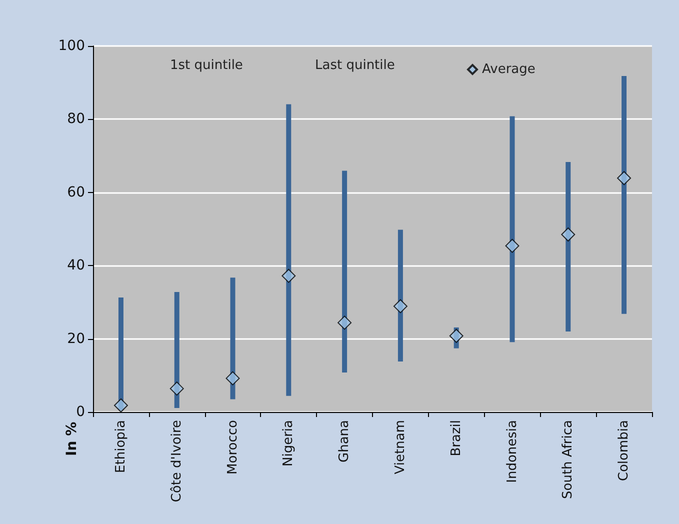 This screenshot has width=679, height=524. Describe the element at coordinates (232, 447) in the screenshot. I see `x-tick-label: Morocco` at that location.